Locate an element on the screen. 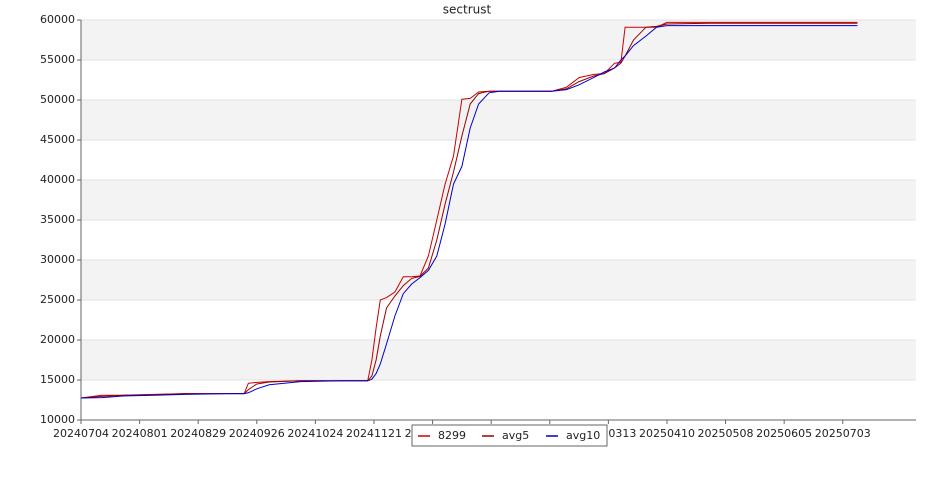 The height and width of the screenshot is (500, 935). x-tick-label: 20250508 is located at coordinates (726, 433).